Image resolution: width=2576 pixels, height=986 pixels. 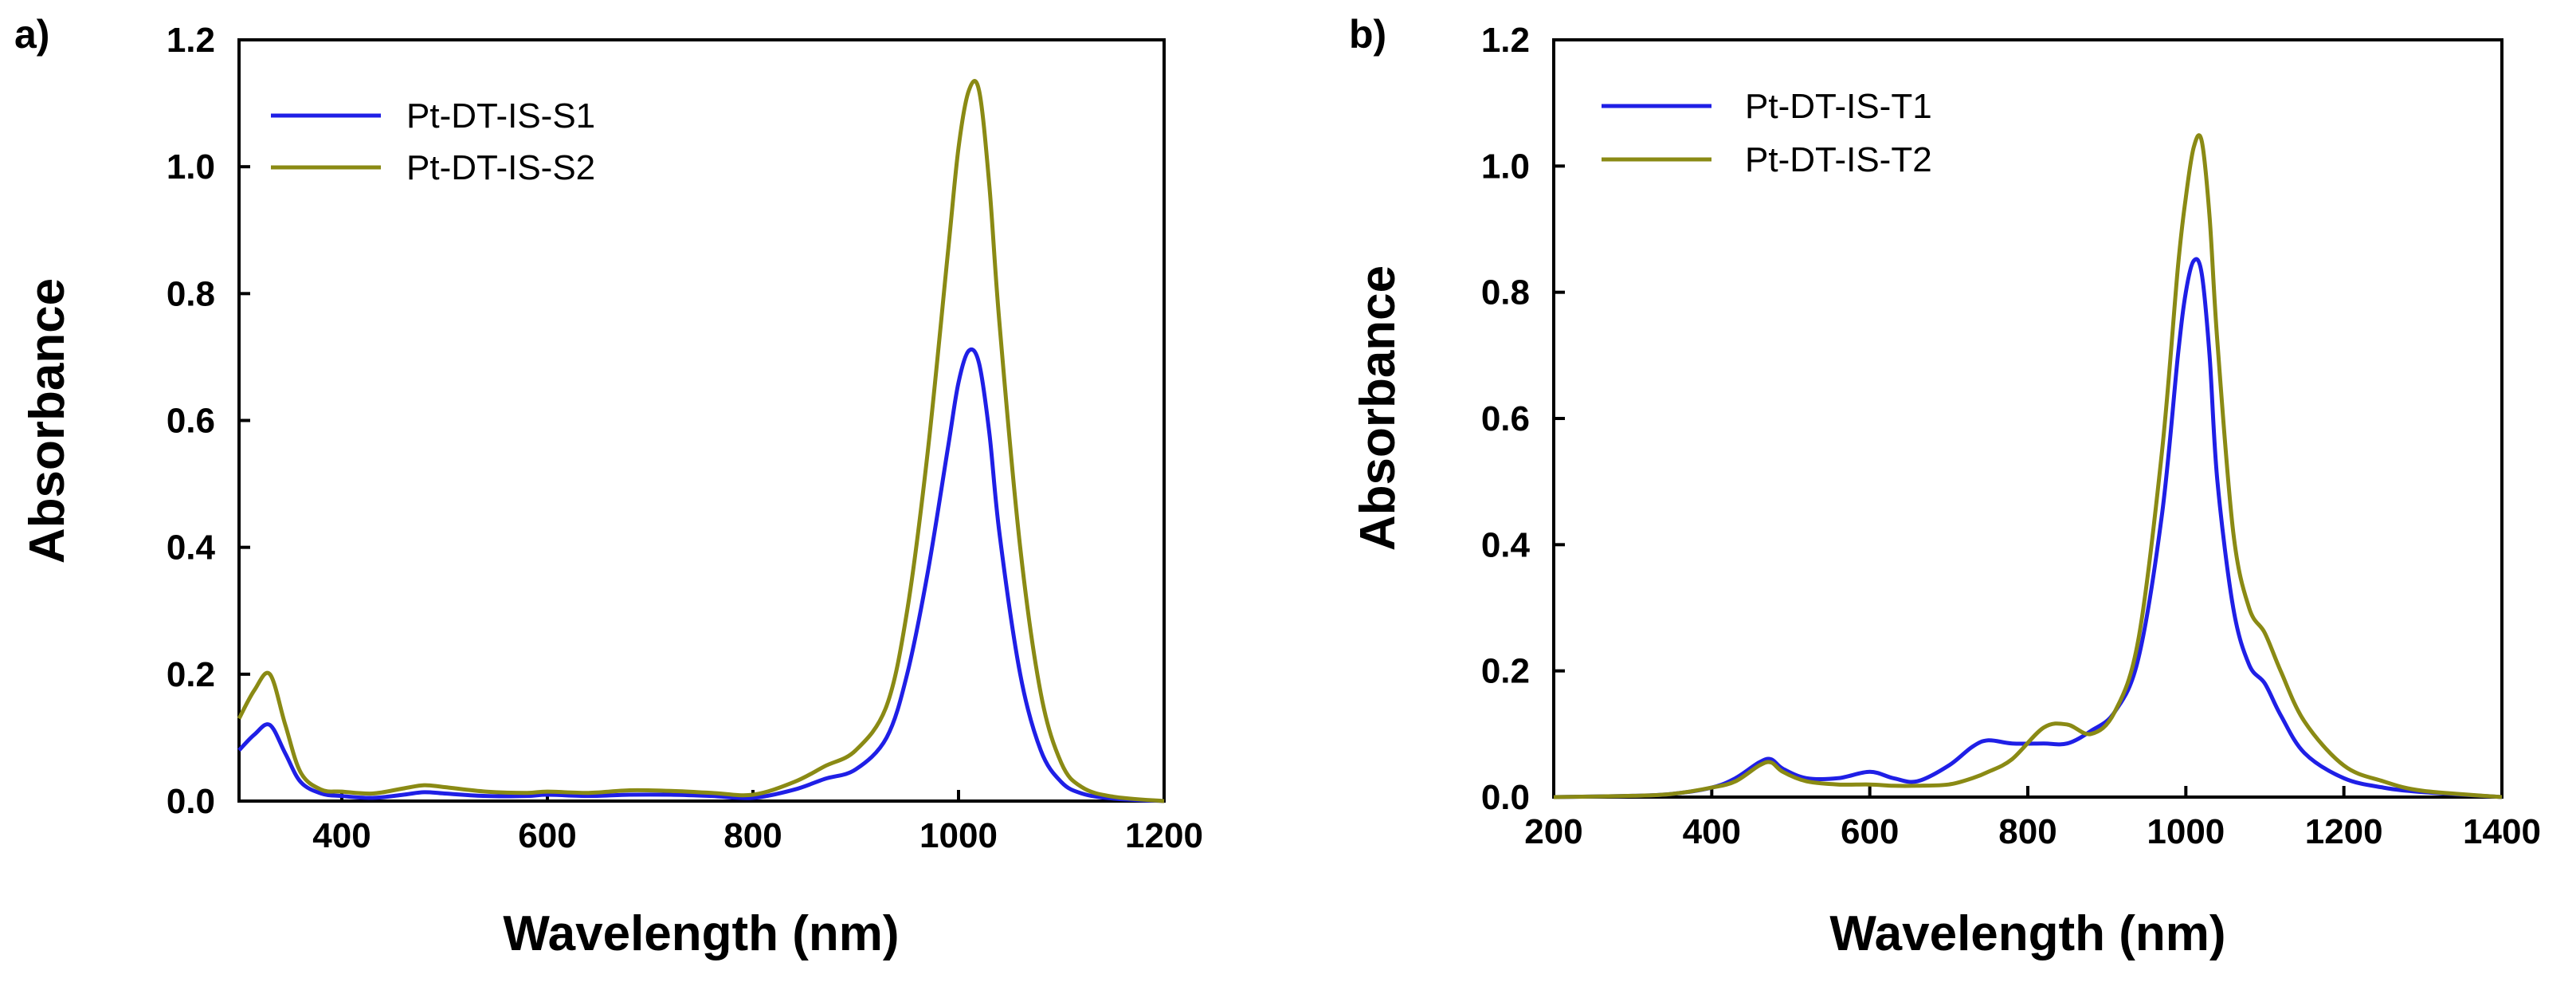 What do you see at coordinates (191, 40) in the screenshot?
I see `panel-a-y-tick-label: 1.2` at bounding box center [191, 40].